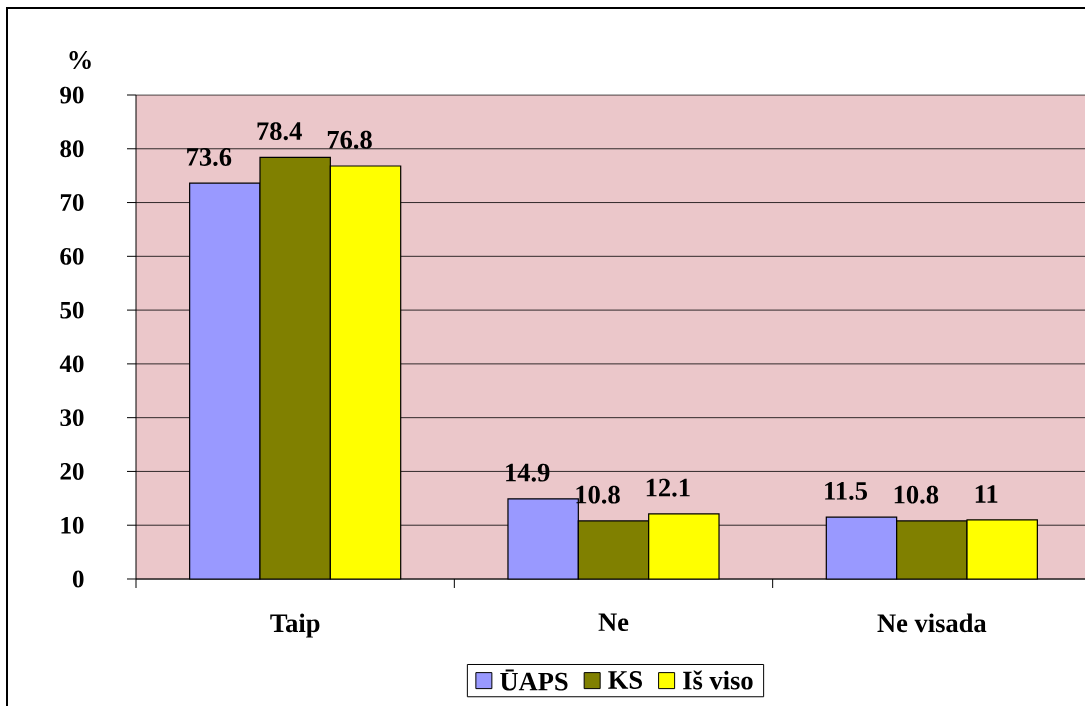  Describe the element at coordinates (668, 487) in the screenshot. I see `data-label: 12.1` at that location.